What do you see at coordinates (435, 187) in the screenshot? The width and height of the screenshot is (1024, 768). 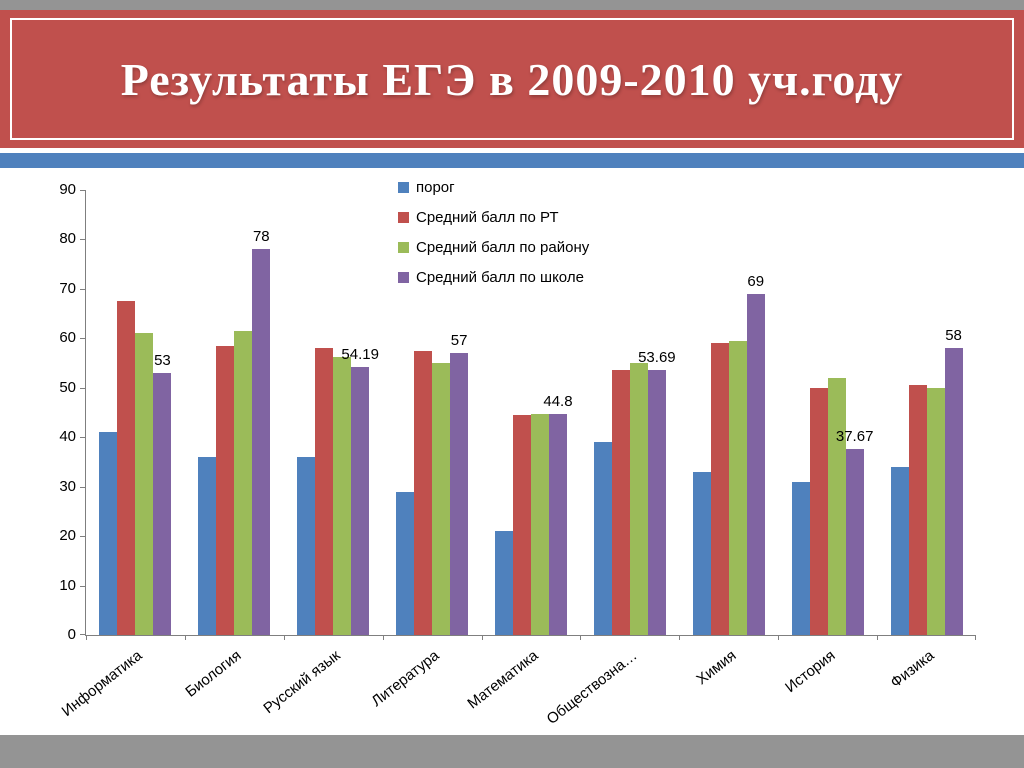 I see `legend-label: порог` at bounding box center [435, 187].